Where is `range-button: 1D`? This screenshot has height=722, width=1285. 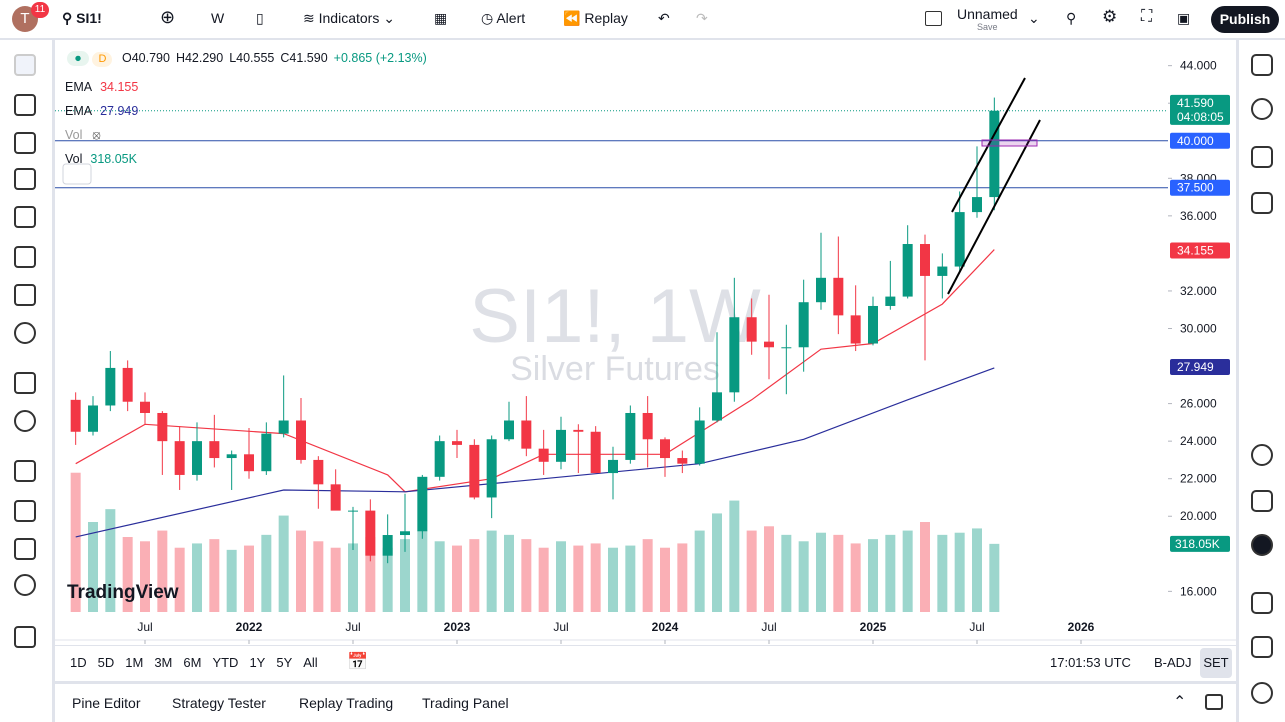 range-button: 1D is located at coordinates (78, 662).